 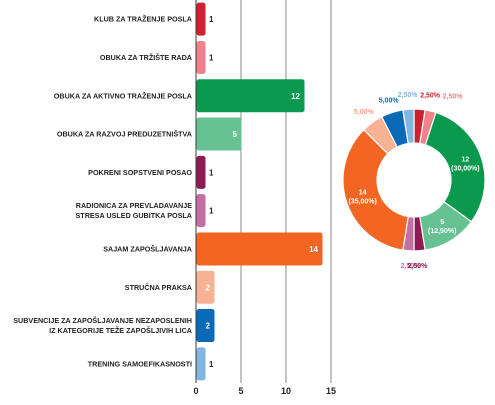 I want to click on bar-chart-x-axis: 0 5 10 15, so click(x=264, y=391).